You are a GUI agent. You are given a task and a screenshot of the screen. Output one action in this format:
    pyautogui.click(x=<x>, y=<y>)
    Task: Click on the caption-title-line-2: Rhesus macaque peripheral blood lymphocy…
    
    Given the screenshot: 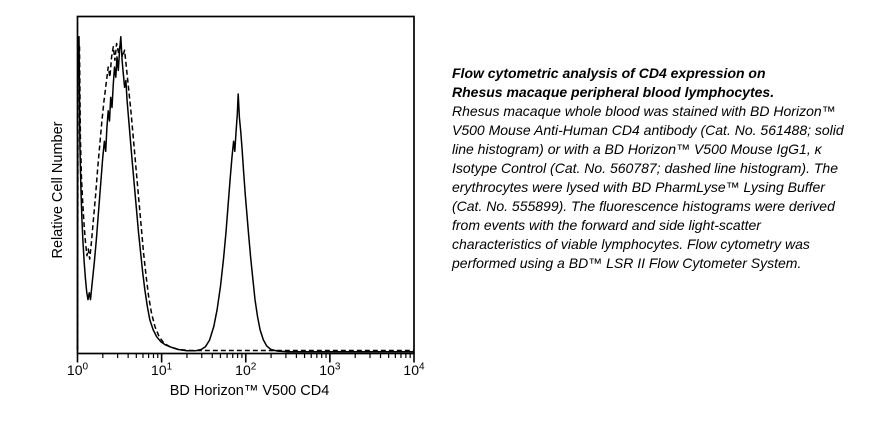 What is the action you would take?
    pyautogui.click(x=613, y=92)
    